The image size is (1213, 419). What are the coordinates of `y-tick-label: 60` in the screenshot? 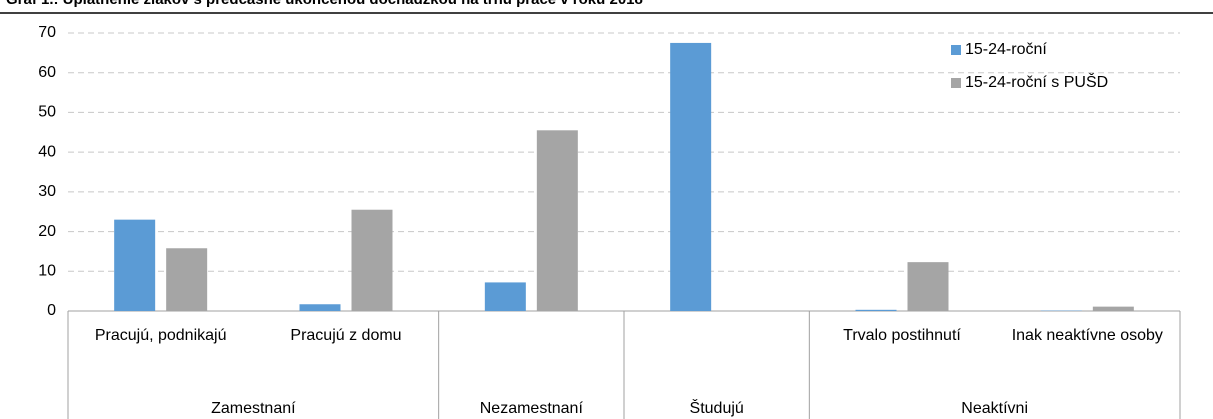 It's located at (47, 72).